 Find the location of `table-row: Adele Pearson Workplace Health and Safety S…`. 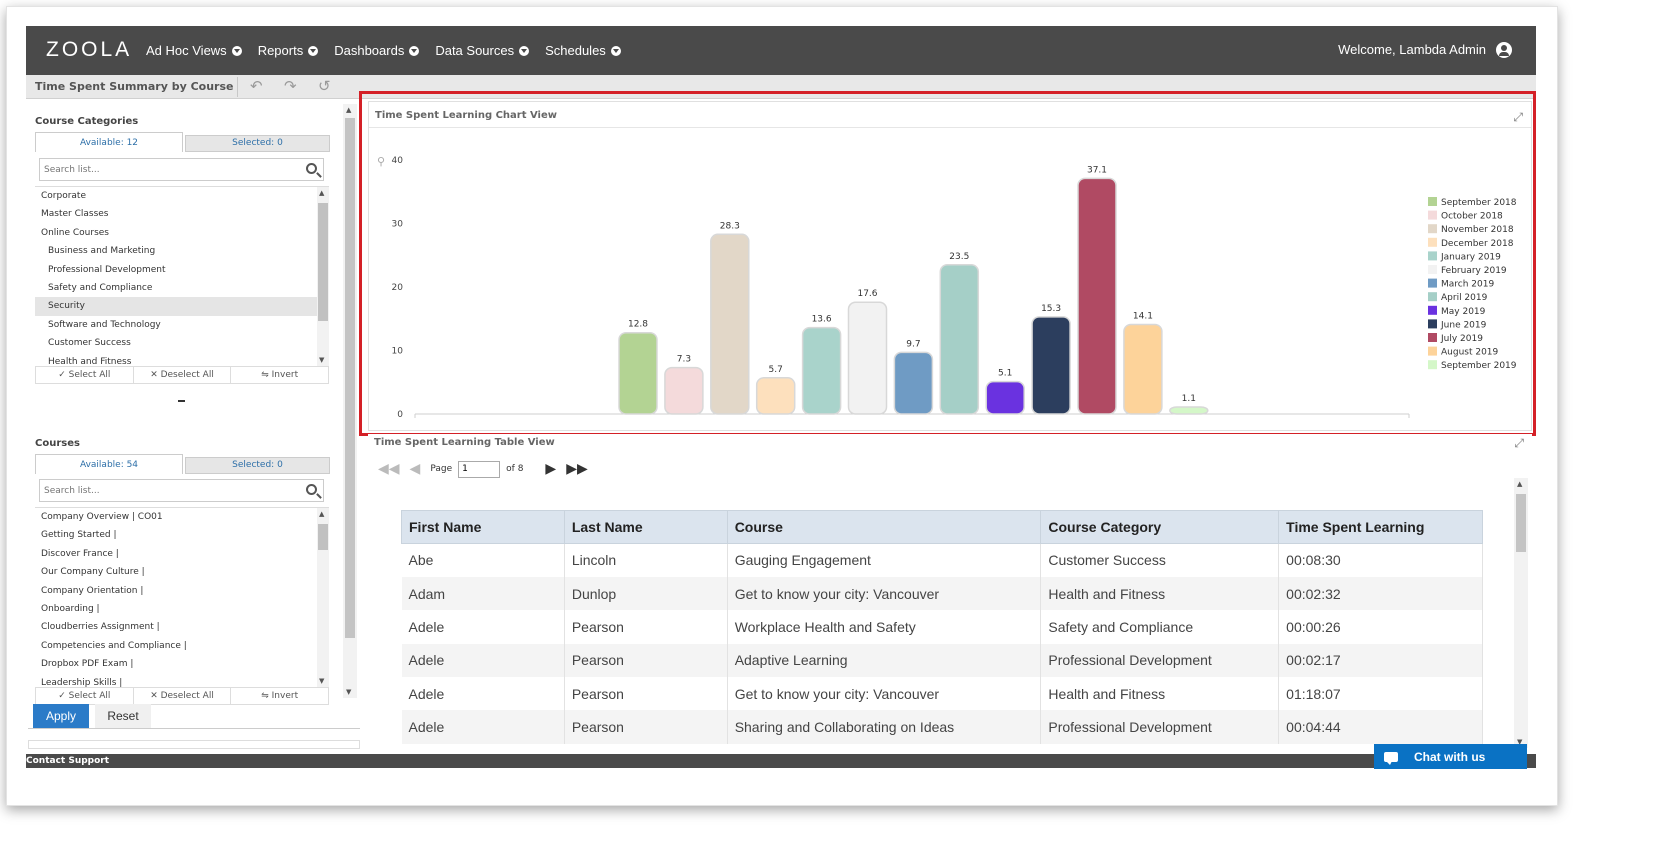

table-row: Adele Pearson Workplace Health and Safety S… is located at coordinates (942, 627).